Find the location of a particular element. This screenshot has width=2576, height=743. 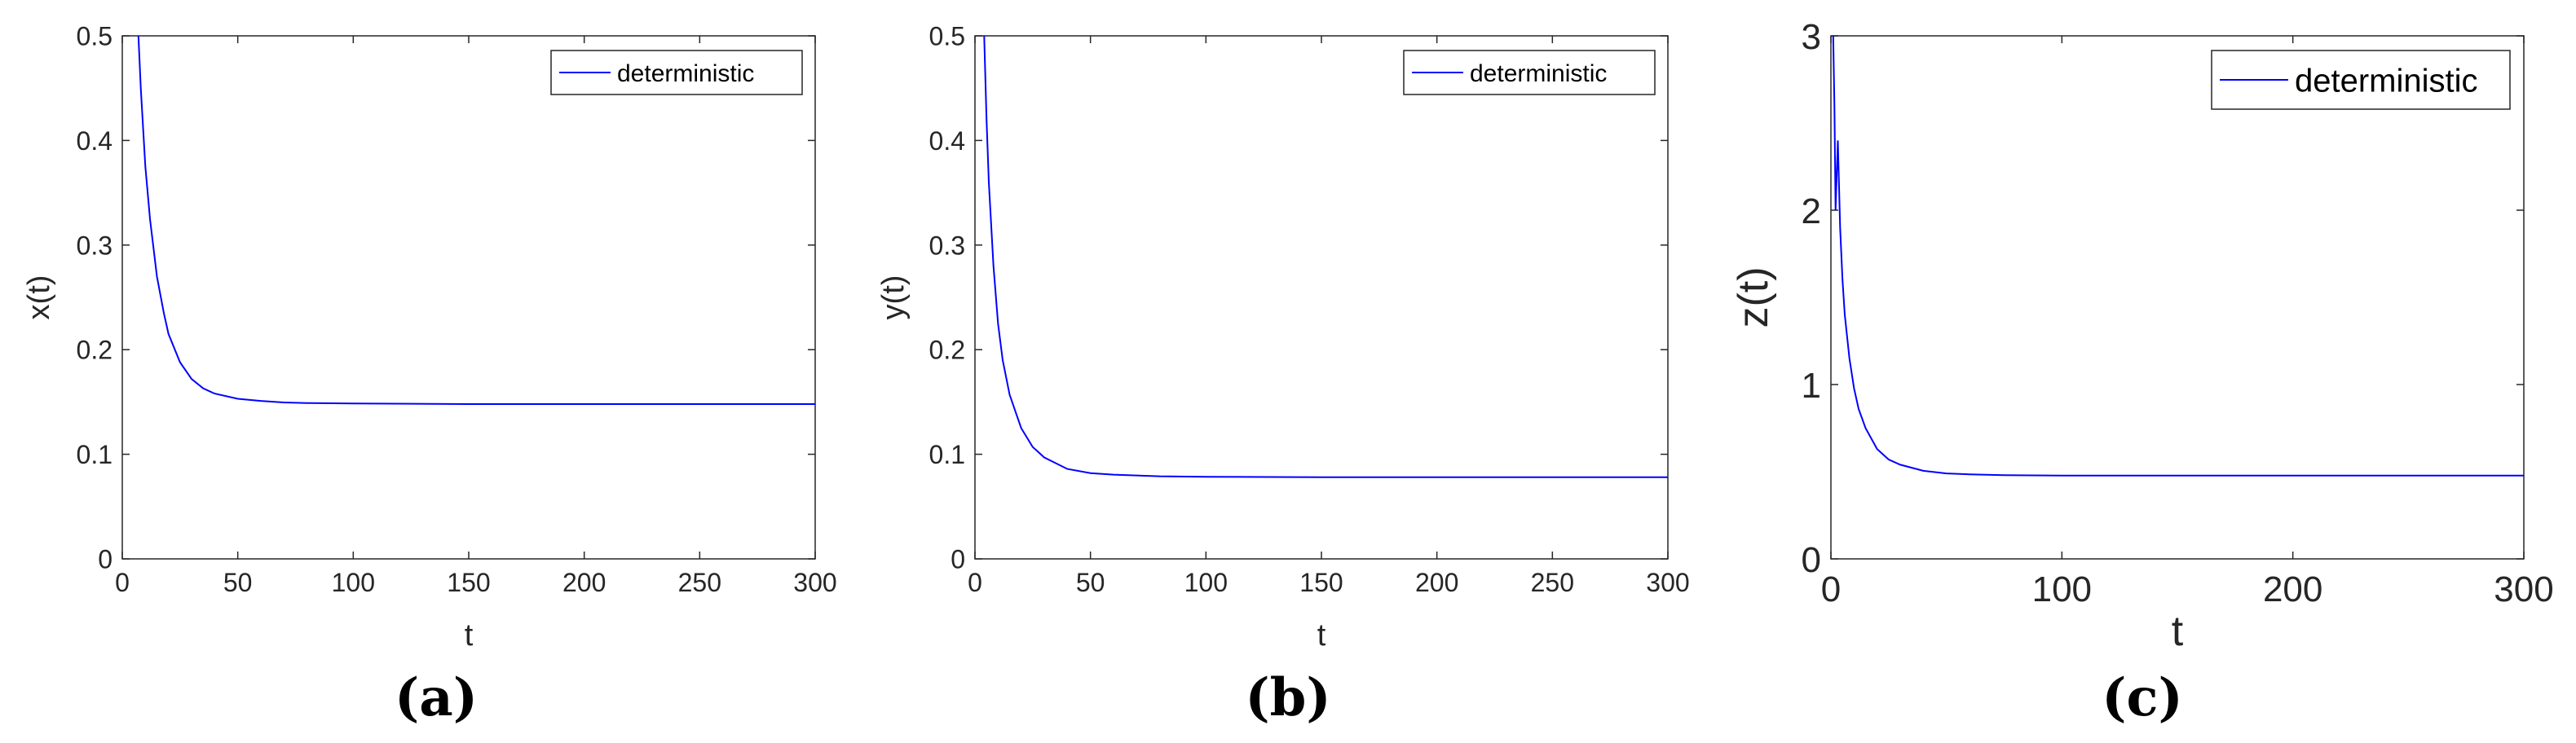

y-tick-label: 3 is located at coordinates (1811, 37).